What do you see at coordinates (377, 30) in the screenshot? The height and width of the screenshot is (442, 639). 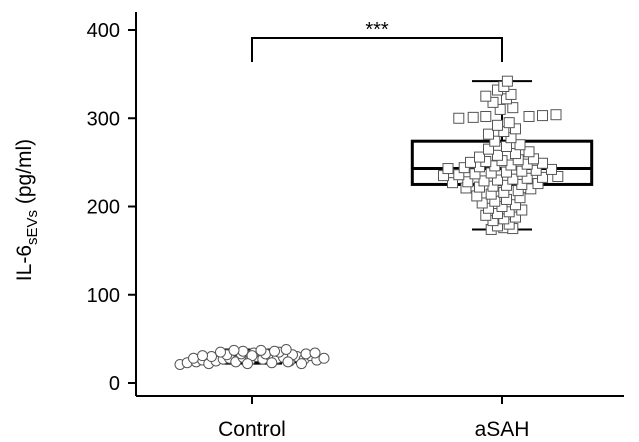 I see `significance-label: ***` at bounding box center [377, 30].